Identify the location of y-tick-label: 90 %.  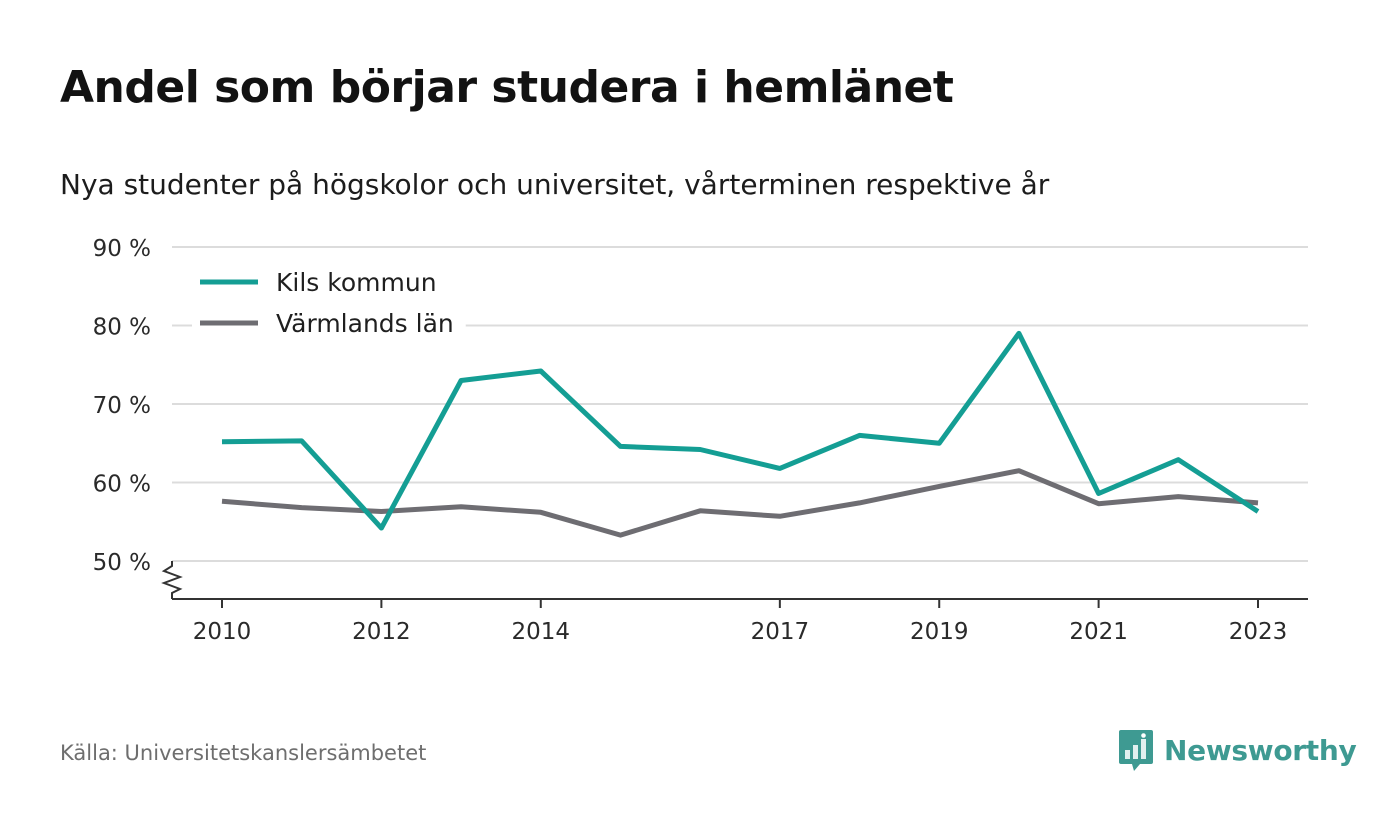
(122, 249).